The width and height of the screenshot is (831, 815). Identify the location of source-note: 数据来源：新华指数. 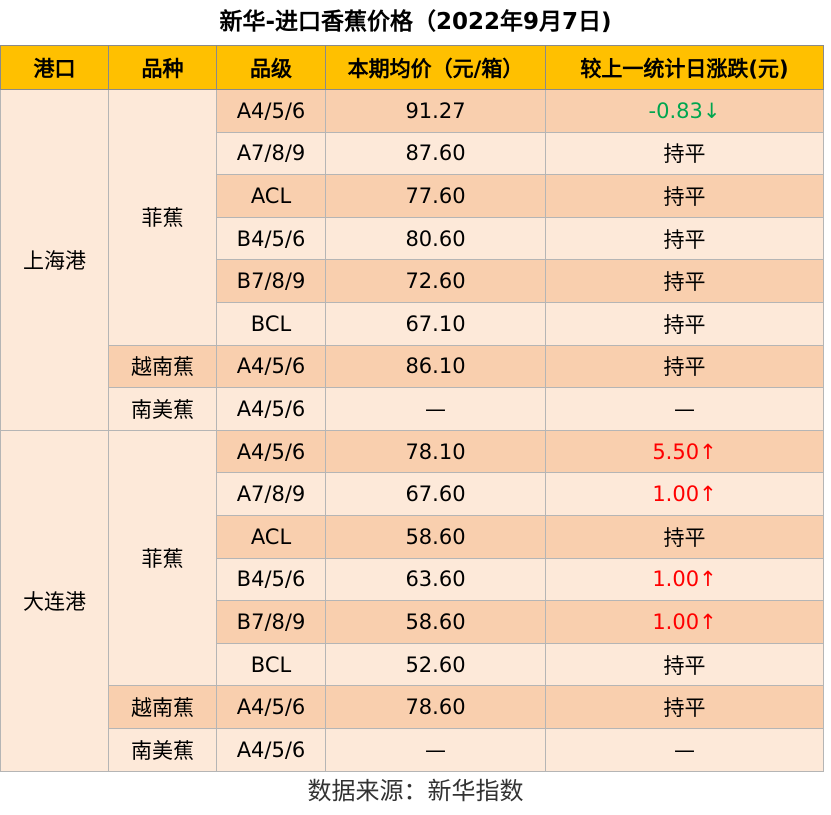
(415, 791).